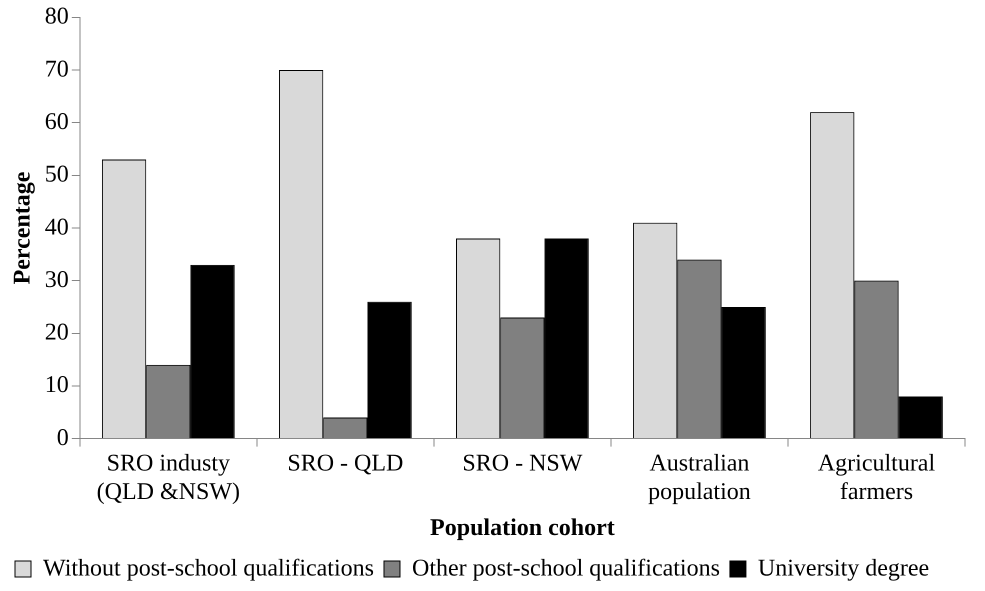  I want to click on y-axis-title: Percentage, so click(23, 227).